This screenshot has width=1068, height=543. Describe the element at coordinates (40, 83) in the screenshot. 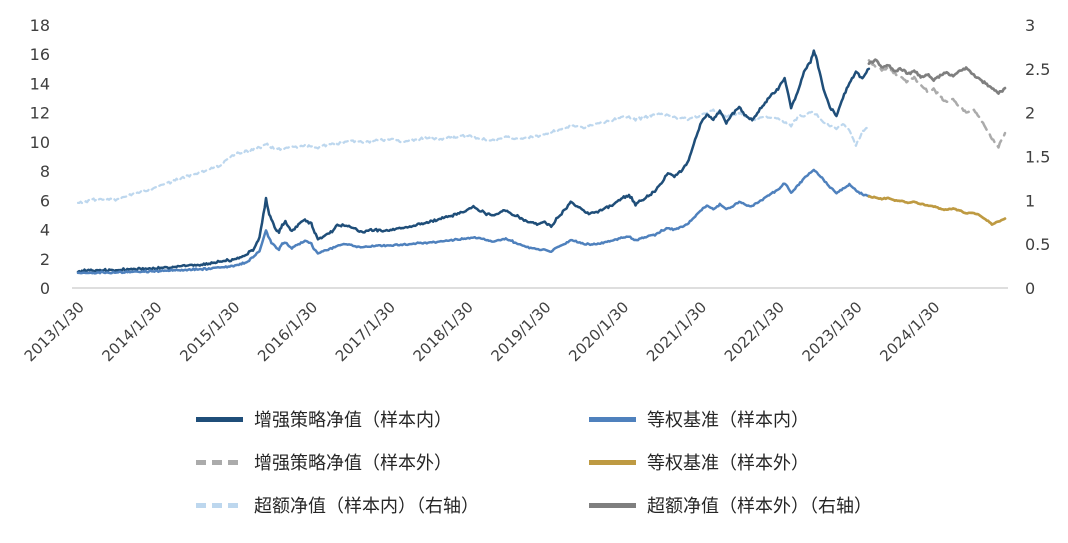

I see `left-axis-tick-label: 14` at that location.